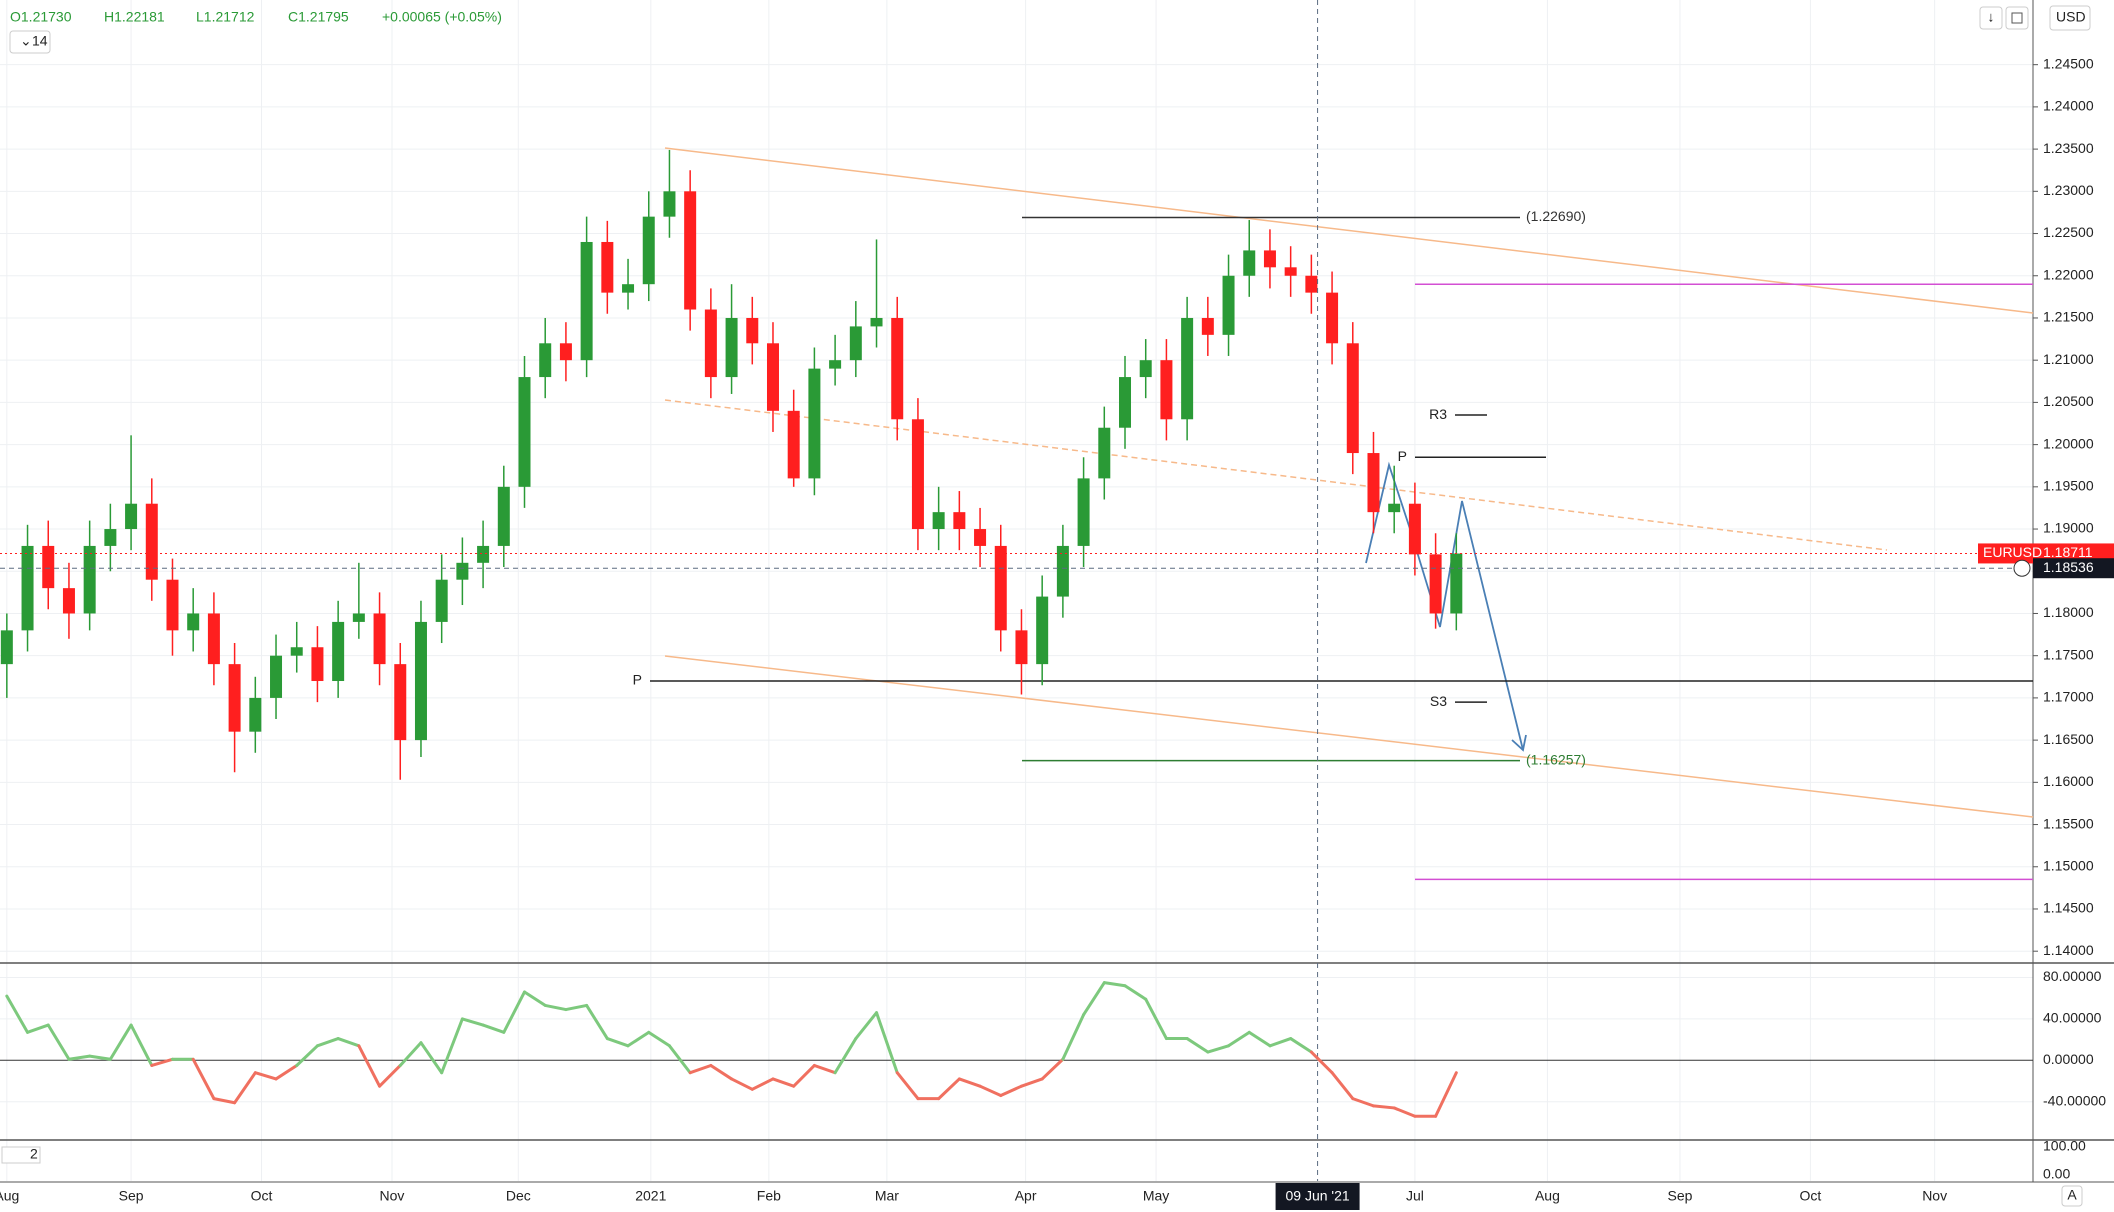 Image resolution: width=2114 pixels, height=1212 pixels. What do you see at coordinates (2070, 18) in the screenshot?
I see `currency-dropdown` at bounding box center [2070, 18].